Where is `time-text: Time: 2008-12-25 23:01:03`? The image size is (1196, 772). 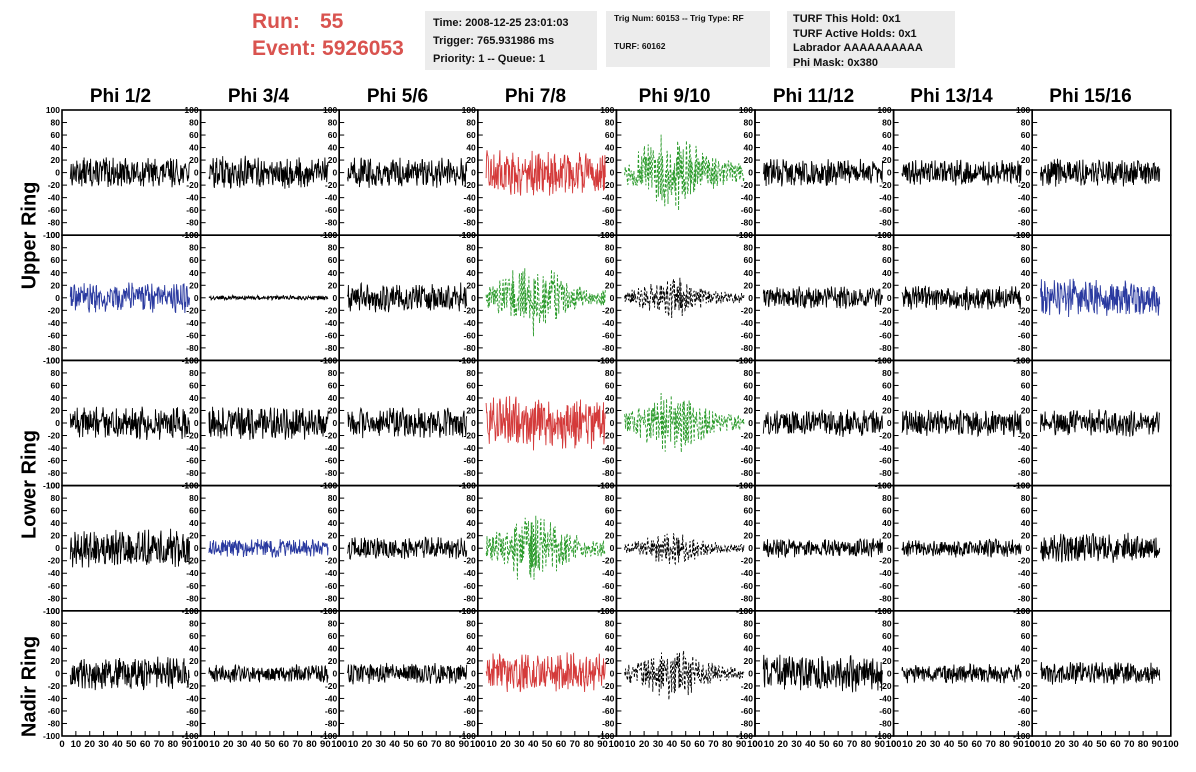
time-text: Time: 2008-12-25 23:01:03 is located at coordinates (501, 23).